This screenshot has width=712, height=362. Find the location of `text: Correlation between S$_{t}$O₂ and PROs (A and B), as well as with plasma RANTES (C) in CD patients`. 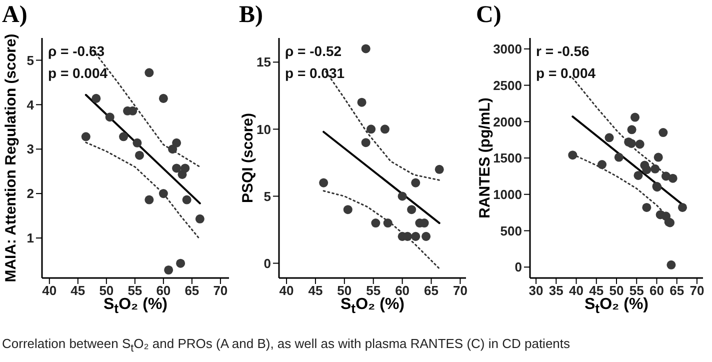

text: Correlation between S$_{t}$O₂ and PROs (A and B), as well as with plasma RANTES (C) in CD patients is located at coordinates (286, 345).